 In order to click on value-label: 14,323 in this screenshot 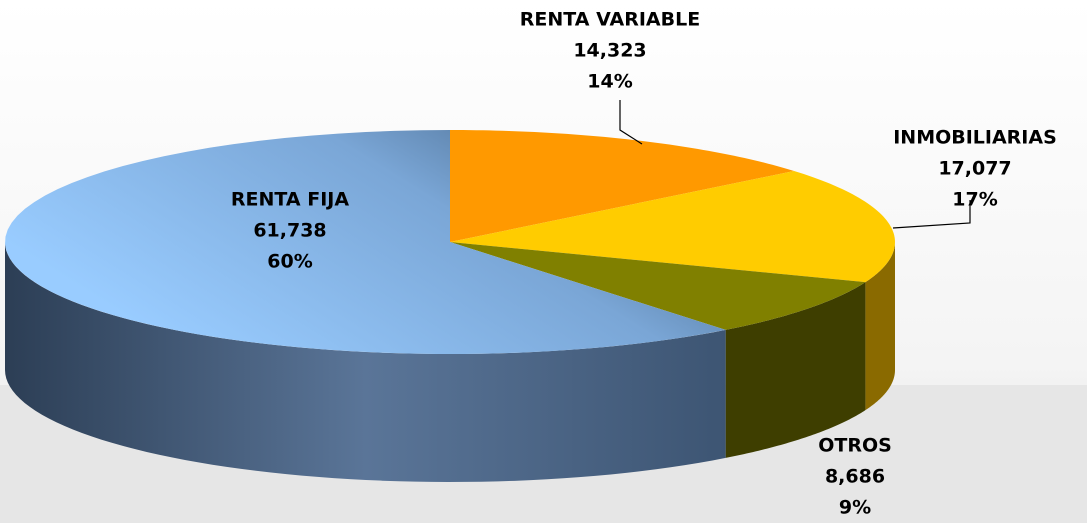, I will do `click(609, 51)`.